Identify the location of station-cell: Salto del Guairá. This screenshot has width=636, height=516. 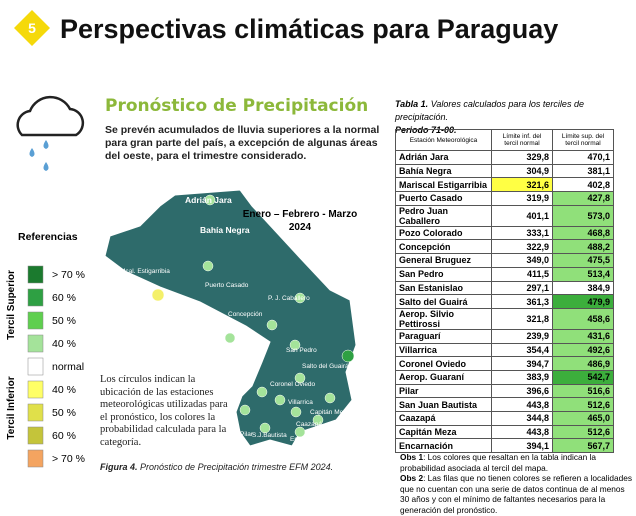
(443, 301).